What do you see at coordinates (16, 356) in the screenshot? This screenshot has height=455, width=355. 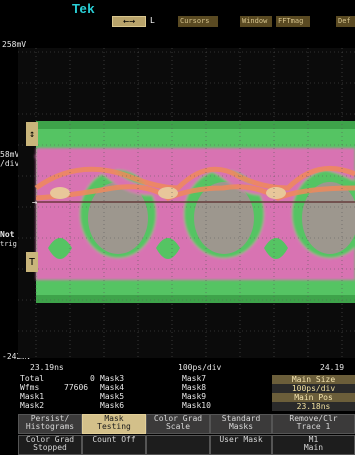 I see `scale-bottom-label: -242mV` at bounding box center [16, 356].